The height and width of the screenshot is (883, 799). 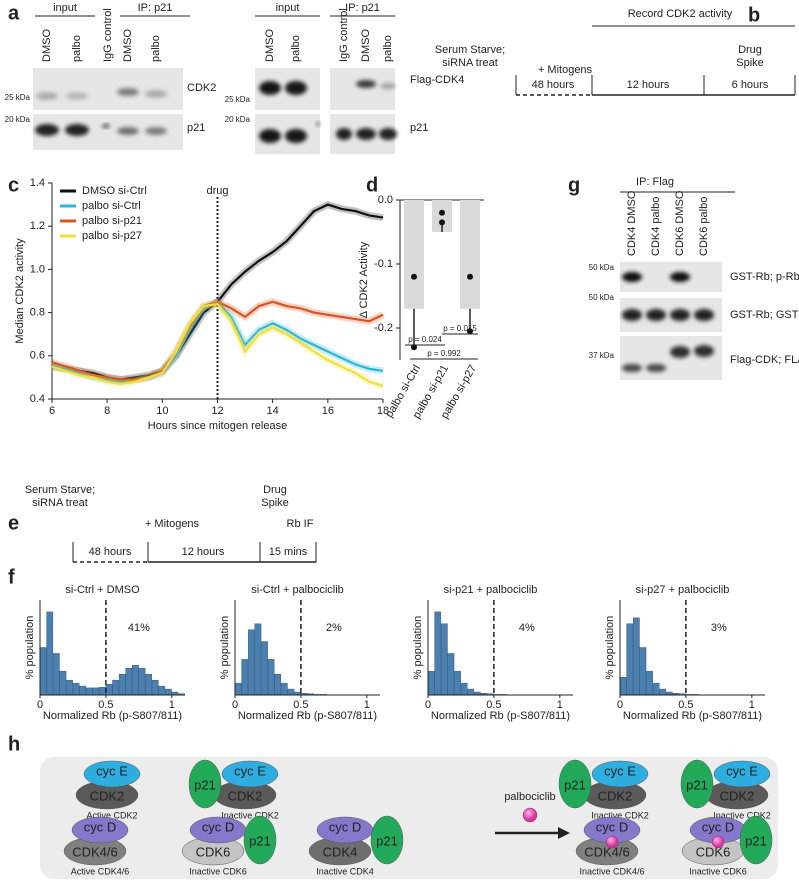 I want to click on protein-label: p21, so click(x=575, y=784).